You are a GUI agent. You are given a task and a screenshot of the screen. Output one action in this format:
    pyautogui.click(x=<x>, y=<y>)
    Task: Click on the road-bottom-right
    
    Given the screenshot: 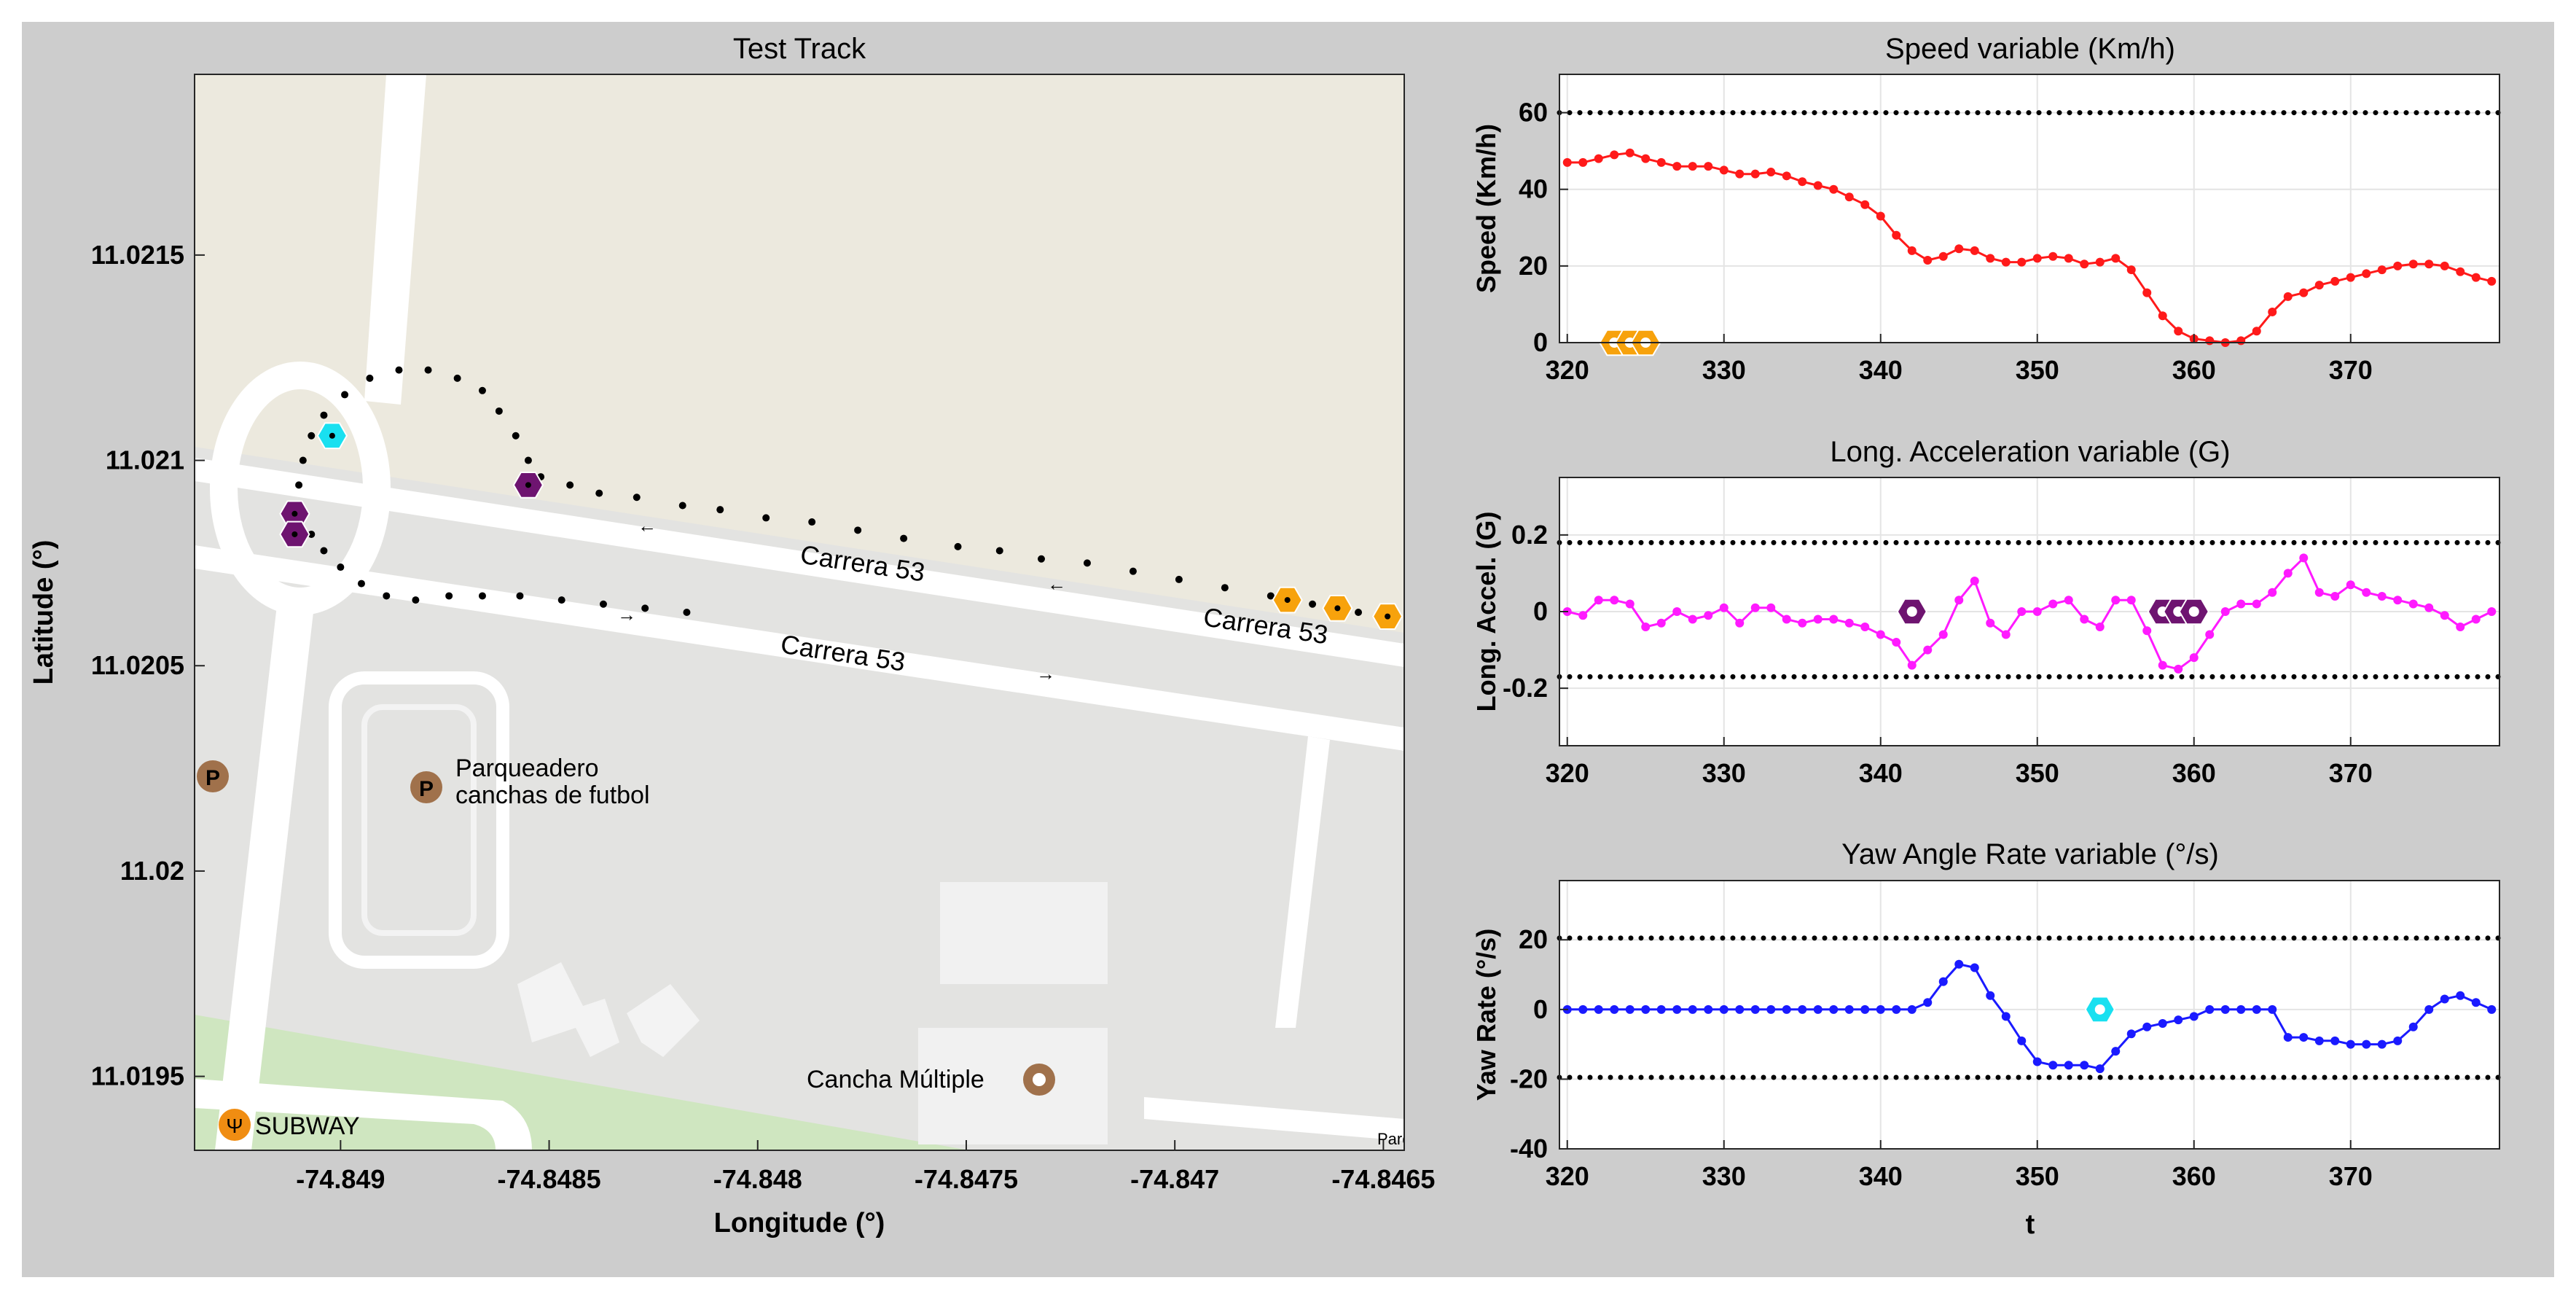 What is the action you would take?
    pyautogui.click(x=1274, y=1119)
    